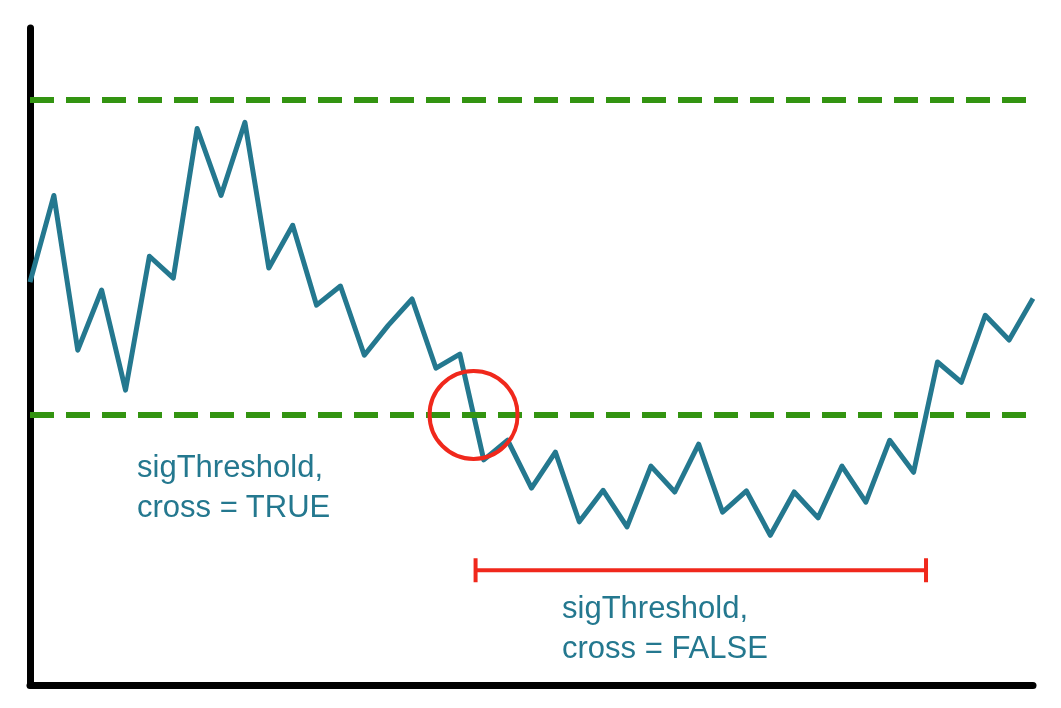 The width and height of the screenshot is (1061, 708). What do you see at coordinates (665, 627) in the screenshot?
I see `ref-line-label: sigThreshold, cross = FALSE` at bounding box center [665, 627].